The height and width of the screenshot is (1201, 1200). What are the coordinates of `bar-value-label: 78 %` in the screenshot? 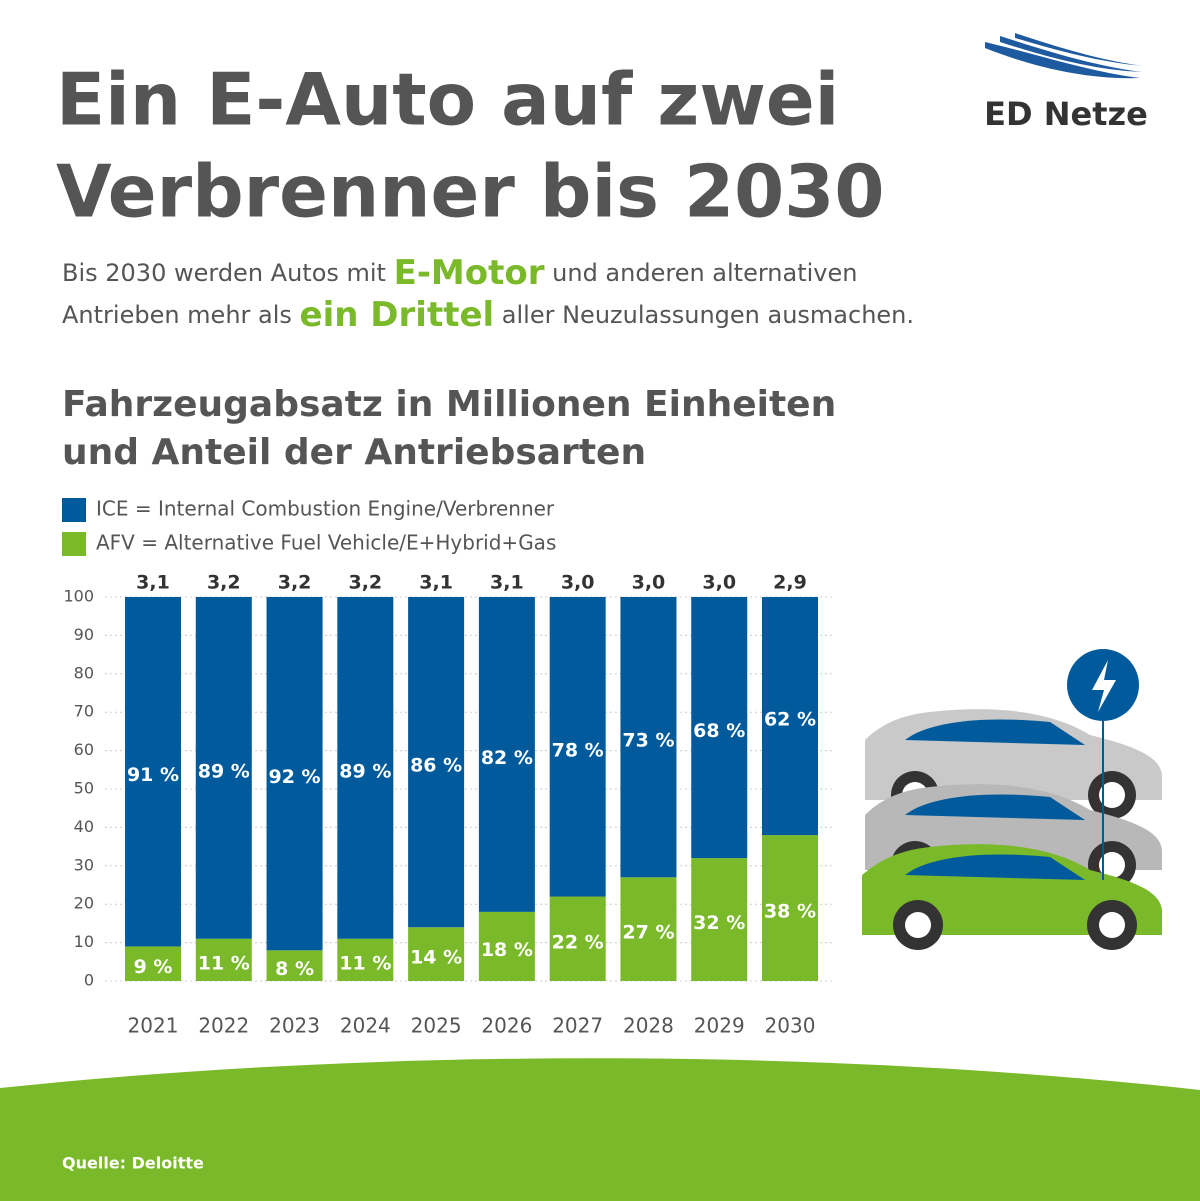 It's located at (578, 750).